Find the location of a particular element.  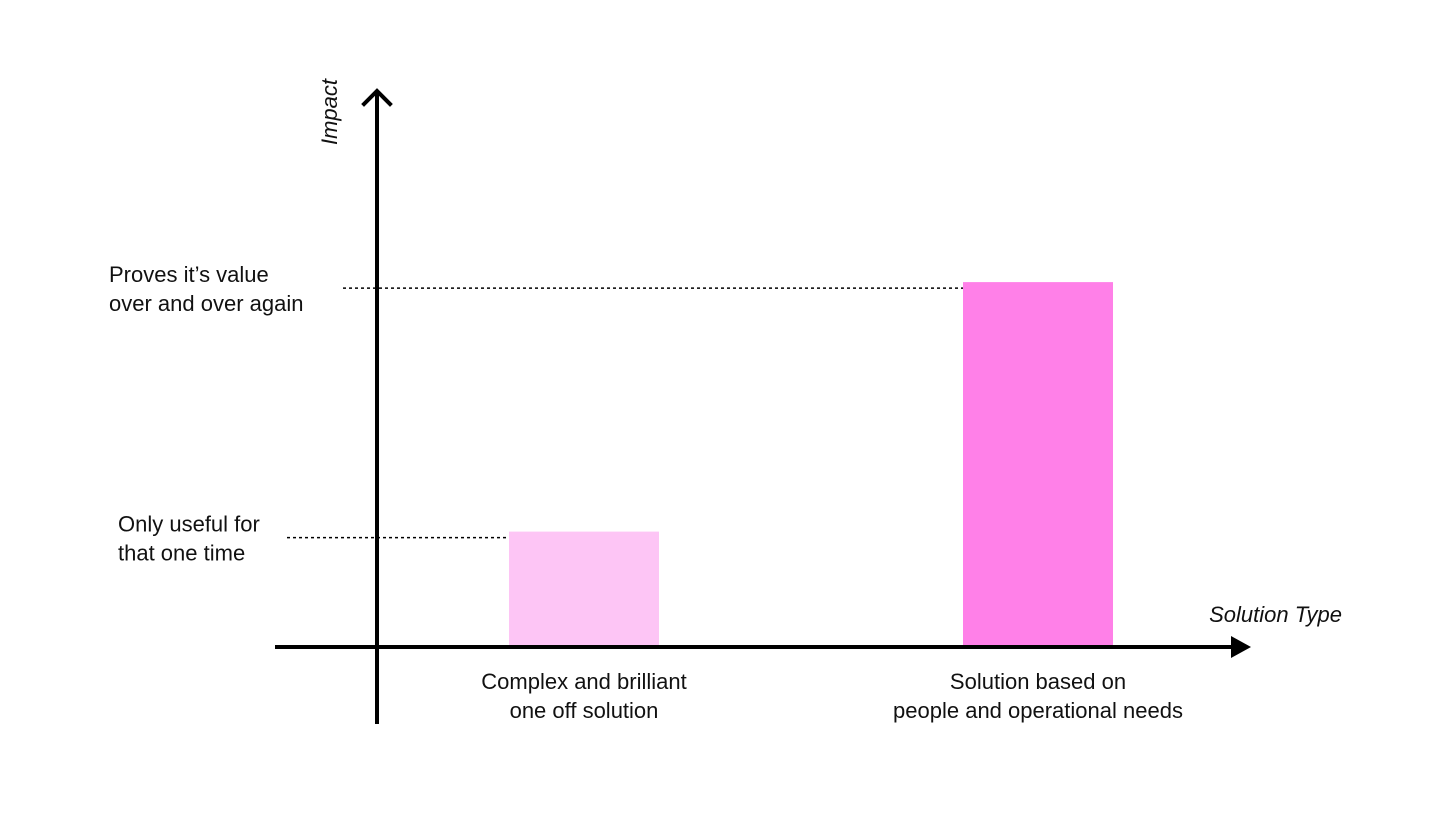

x-tick-label-1-line: Complex and brilliant is located at coordinates (583, 681).